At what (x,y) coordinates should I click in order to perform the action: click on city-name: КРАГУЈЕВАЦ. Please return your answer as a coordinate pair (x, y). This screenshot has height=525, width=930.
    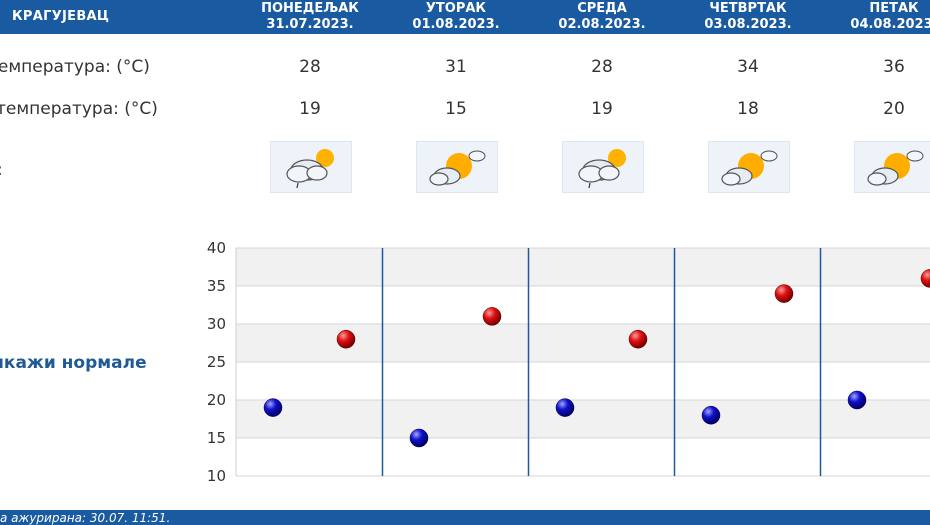
    Looking at the image, I should click on (61, 16).